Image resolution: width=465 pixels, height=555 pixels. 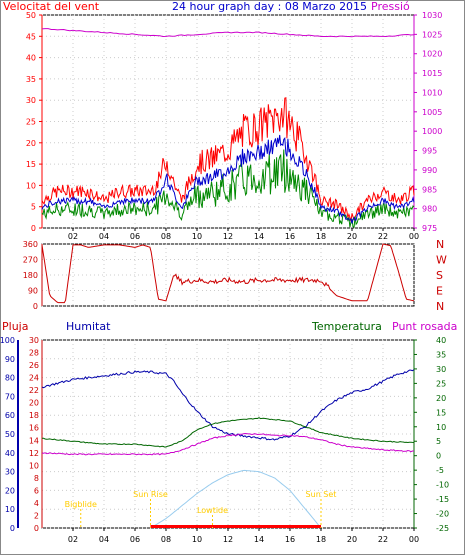 I want to click on temperature-tick-label: -25, so click(x=442, y=528).